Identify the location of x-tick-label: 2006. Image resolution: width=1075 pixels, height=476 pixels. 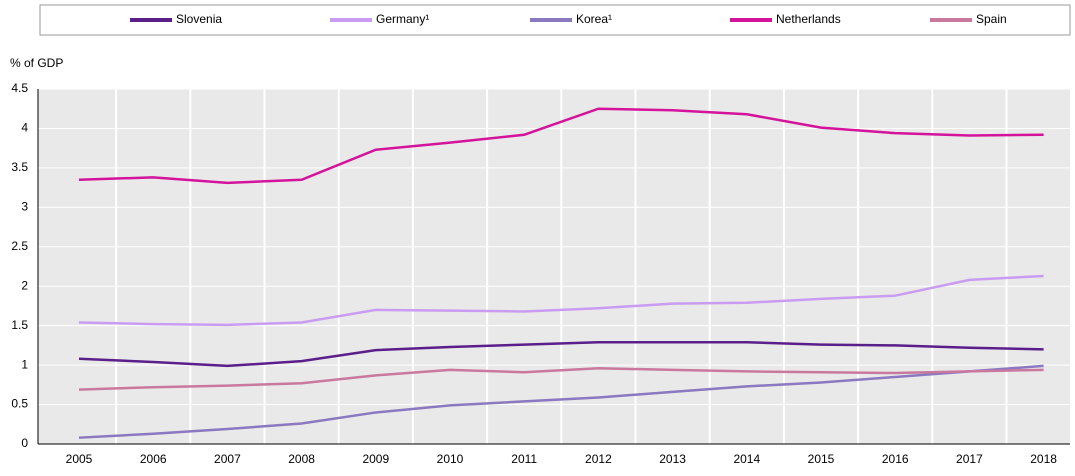
(153, 459).